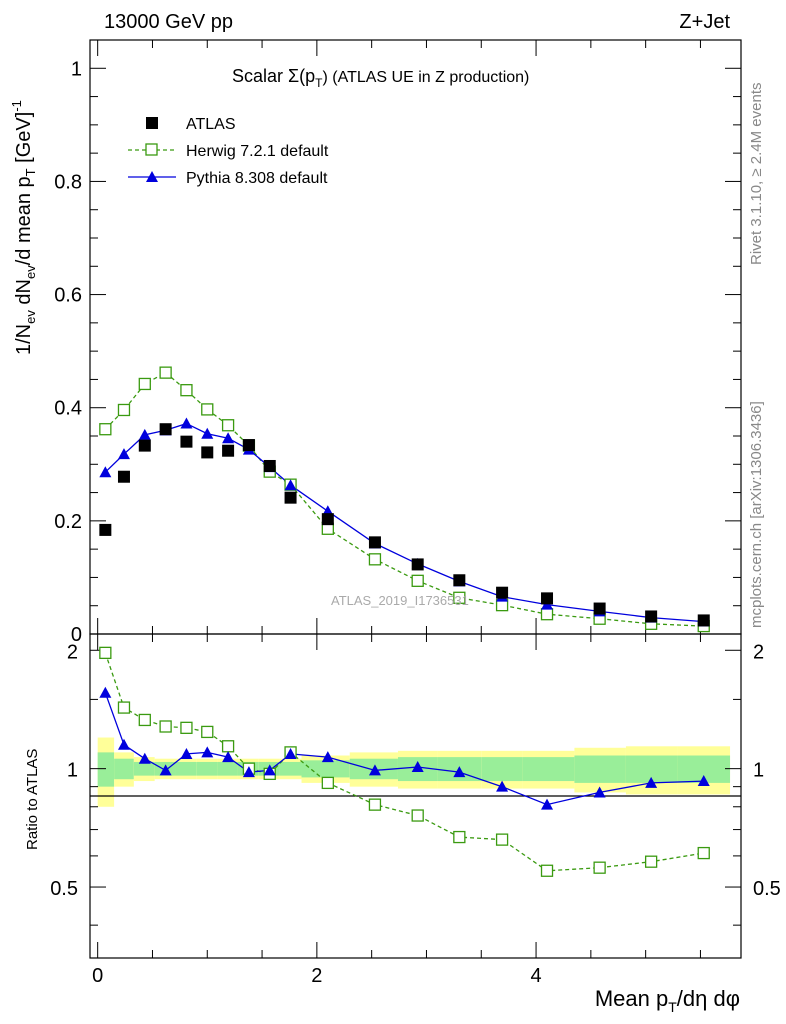 This screenshot has height=1024, width=786. I want to click on main-y-tick-label: 0, so click(76, 635).